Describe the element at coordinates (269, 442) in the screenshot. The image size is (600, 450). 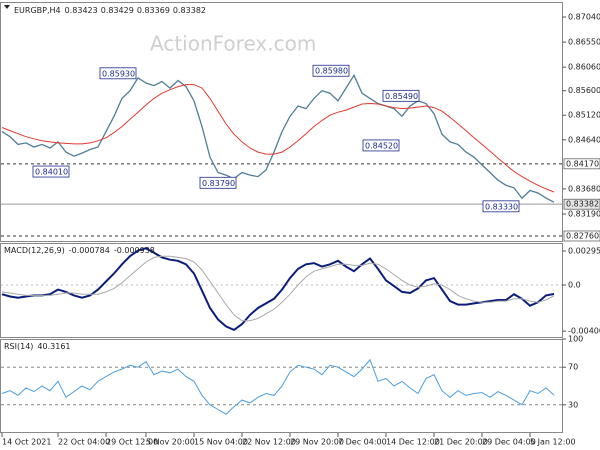
I see `x-tick-label: 22 Nov 12:00` at that location.